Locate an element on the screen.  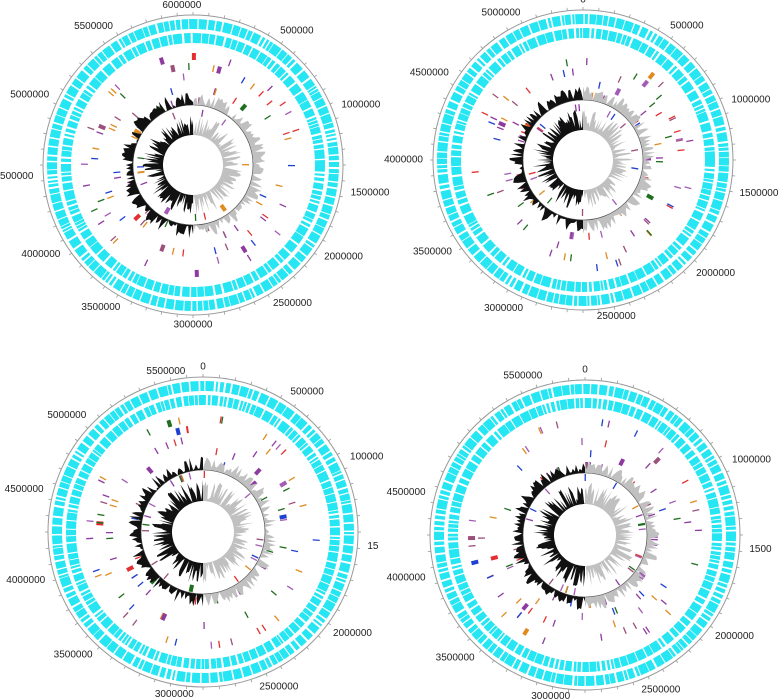
position-label: 4500000 is located at coordinates (17, 176).